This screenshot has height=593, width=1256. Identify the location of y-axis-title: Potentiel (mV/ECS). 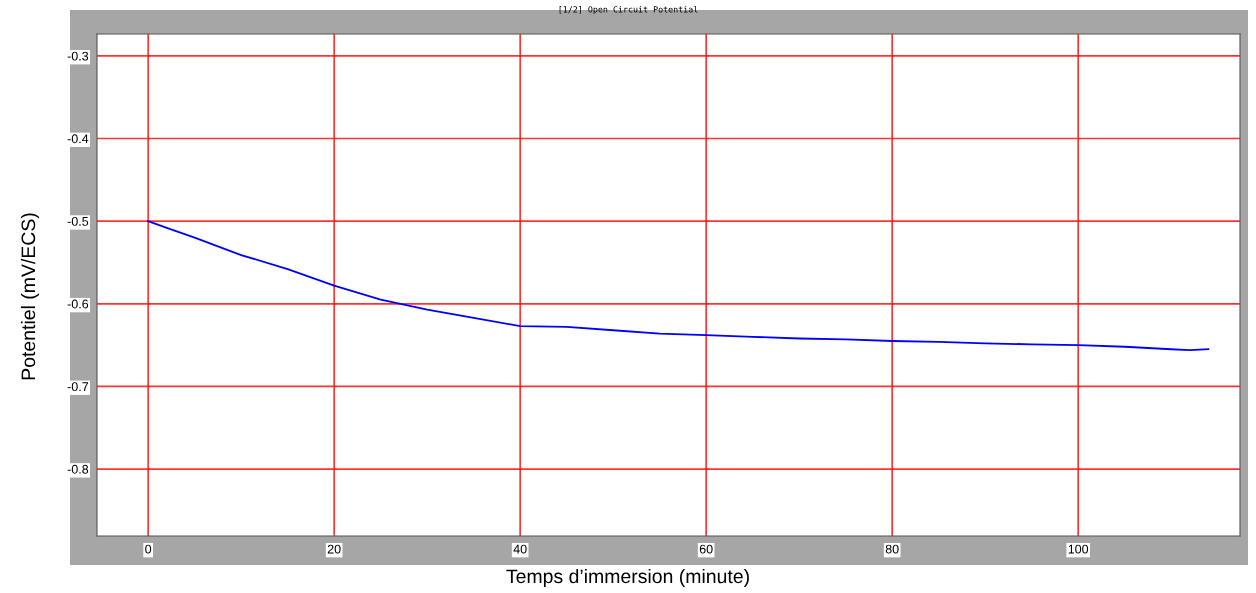
(30, 296).